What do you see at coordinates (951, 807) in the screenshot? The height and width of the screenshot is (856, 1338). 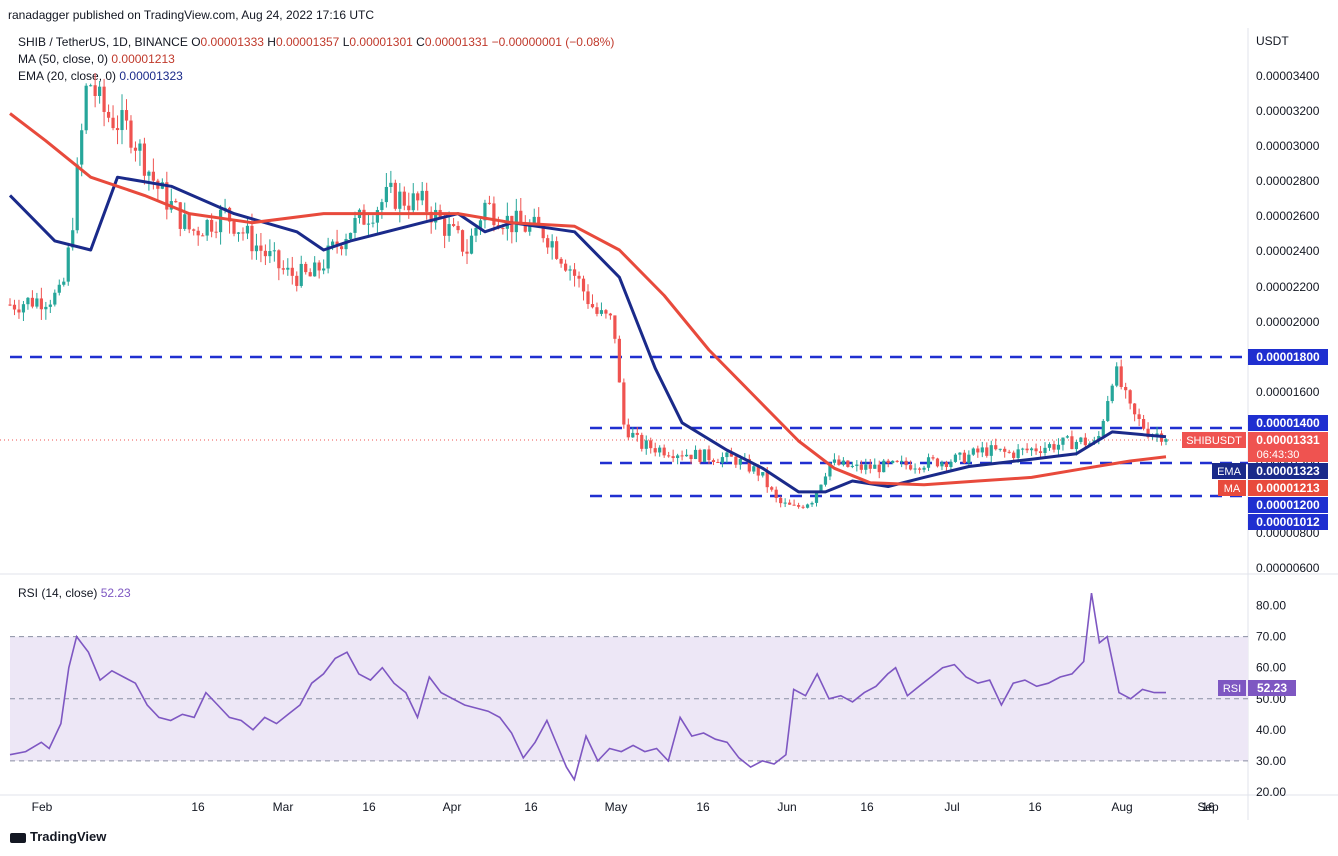 I see `time-tick-label: Jul` at bounding box center [951, 807].